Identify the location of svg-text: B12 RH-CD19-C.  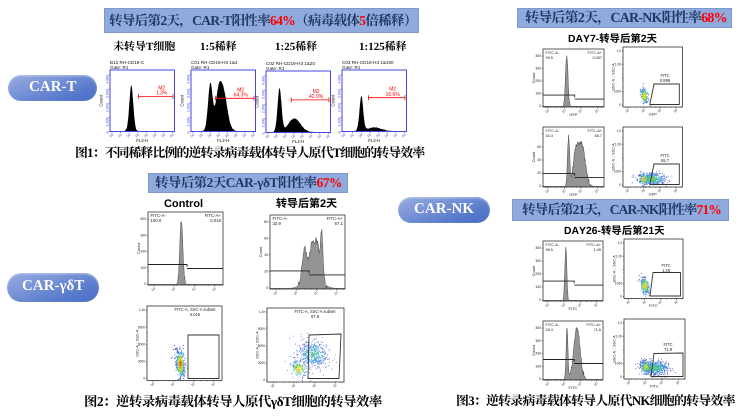
(127, 62).